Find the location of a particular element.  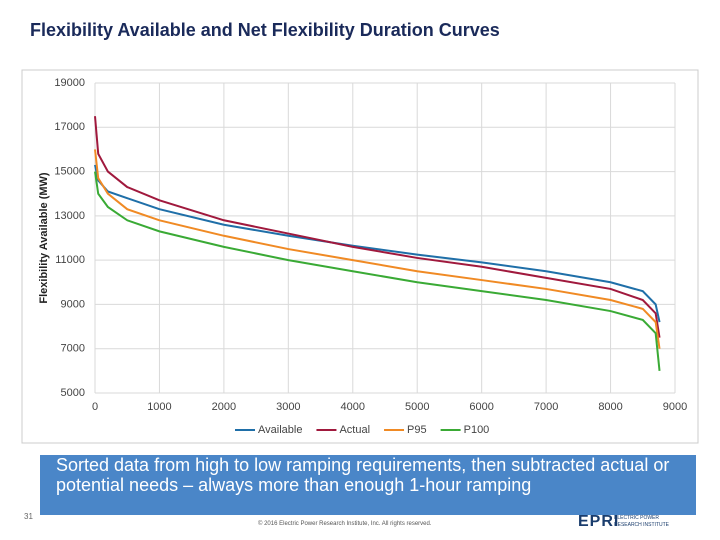

y-axis-label: Flexibility Available (MW) is located at coordinates (44, 238).